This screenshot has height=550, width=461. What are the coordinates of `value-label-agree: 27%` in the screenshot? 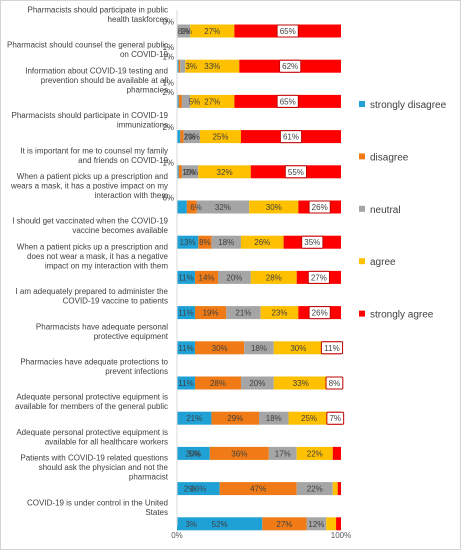 It's located at (212, 101).